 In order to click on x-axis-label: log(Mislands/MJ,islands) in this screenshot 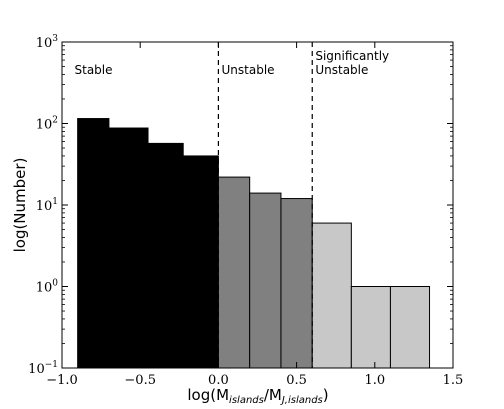, I will do `click(257, 396)`.